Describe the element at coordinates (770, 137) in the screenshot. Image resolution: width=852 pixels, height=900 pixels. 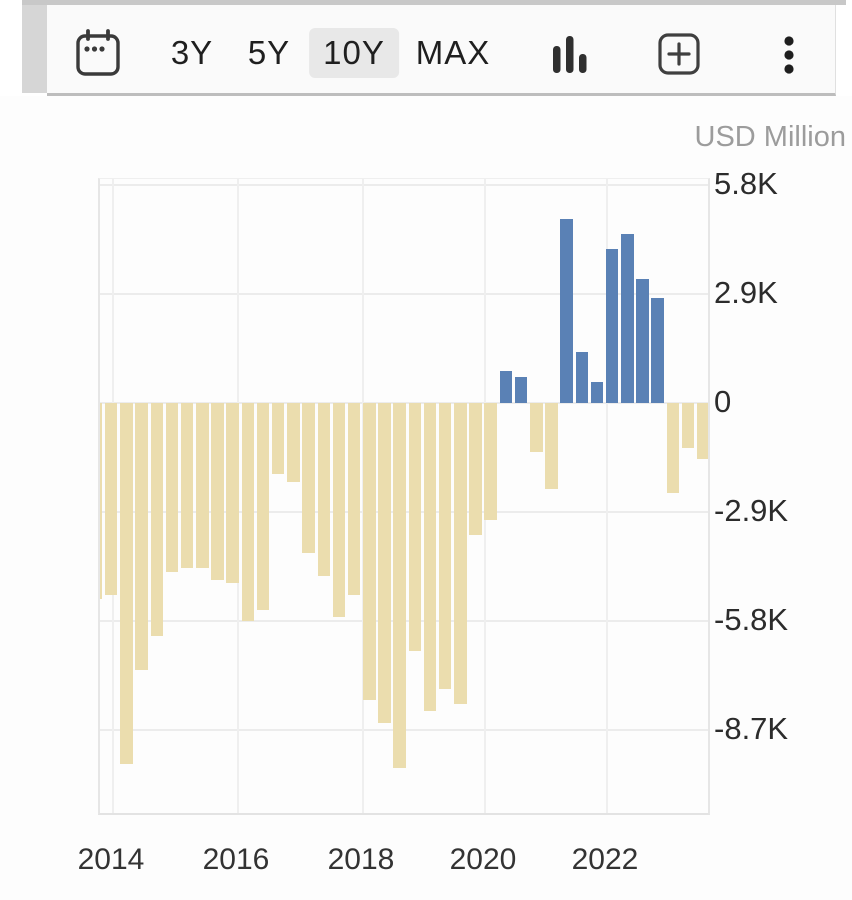
I see `chart-unit-label: USD Million` at that location.